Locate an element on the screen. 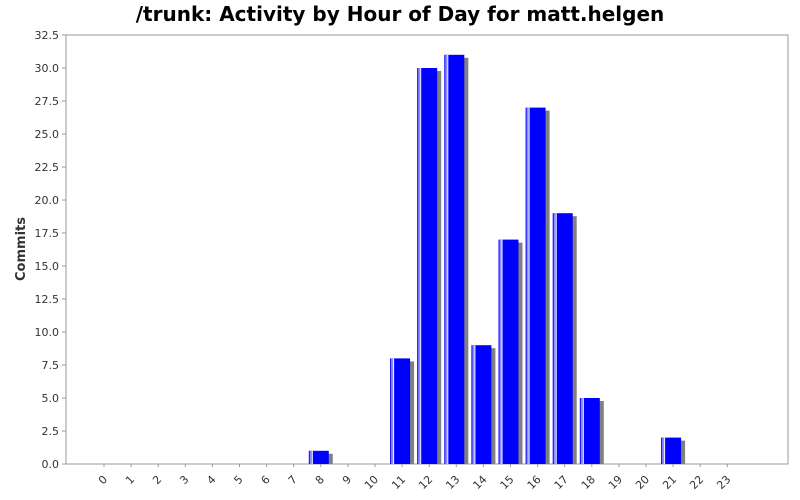  x-tick-label: 21 is located at coordinates (669, 482).